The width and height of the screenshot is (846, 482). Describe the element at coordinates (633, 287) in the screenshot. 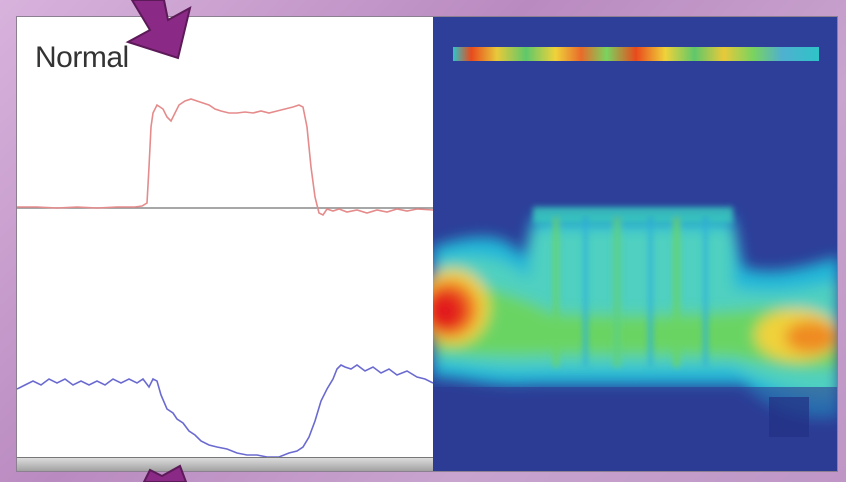

I see `pressure-streaks` at that location.